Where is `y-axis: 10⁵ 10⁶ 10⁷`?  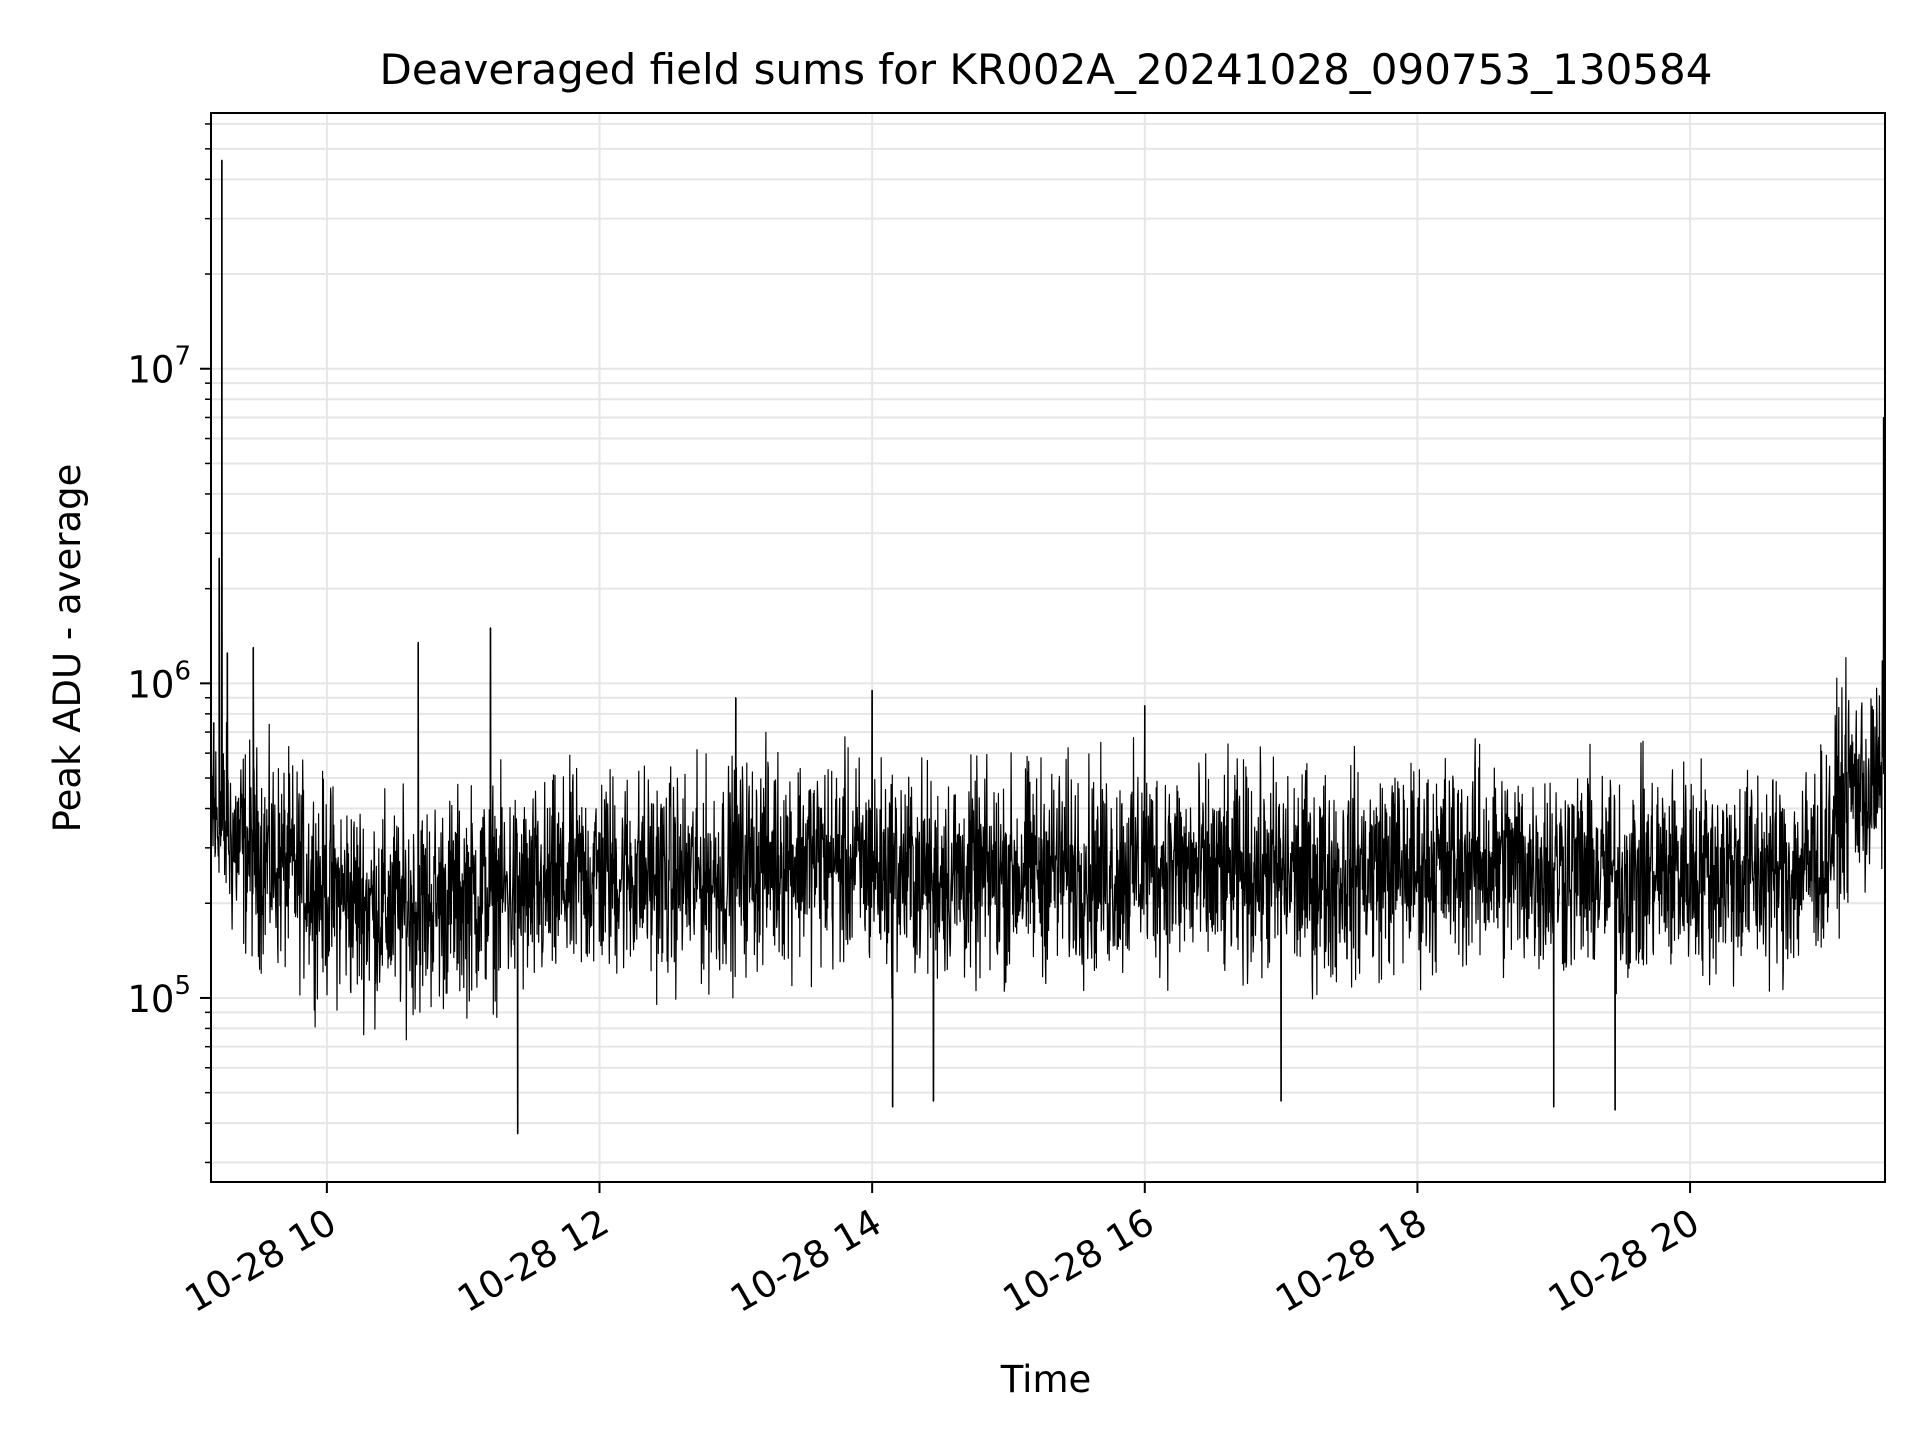 y-axis: 10⁵ 10⁶ 10⁷ is located at coordinates (169, 643).